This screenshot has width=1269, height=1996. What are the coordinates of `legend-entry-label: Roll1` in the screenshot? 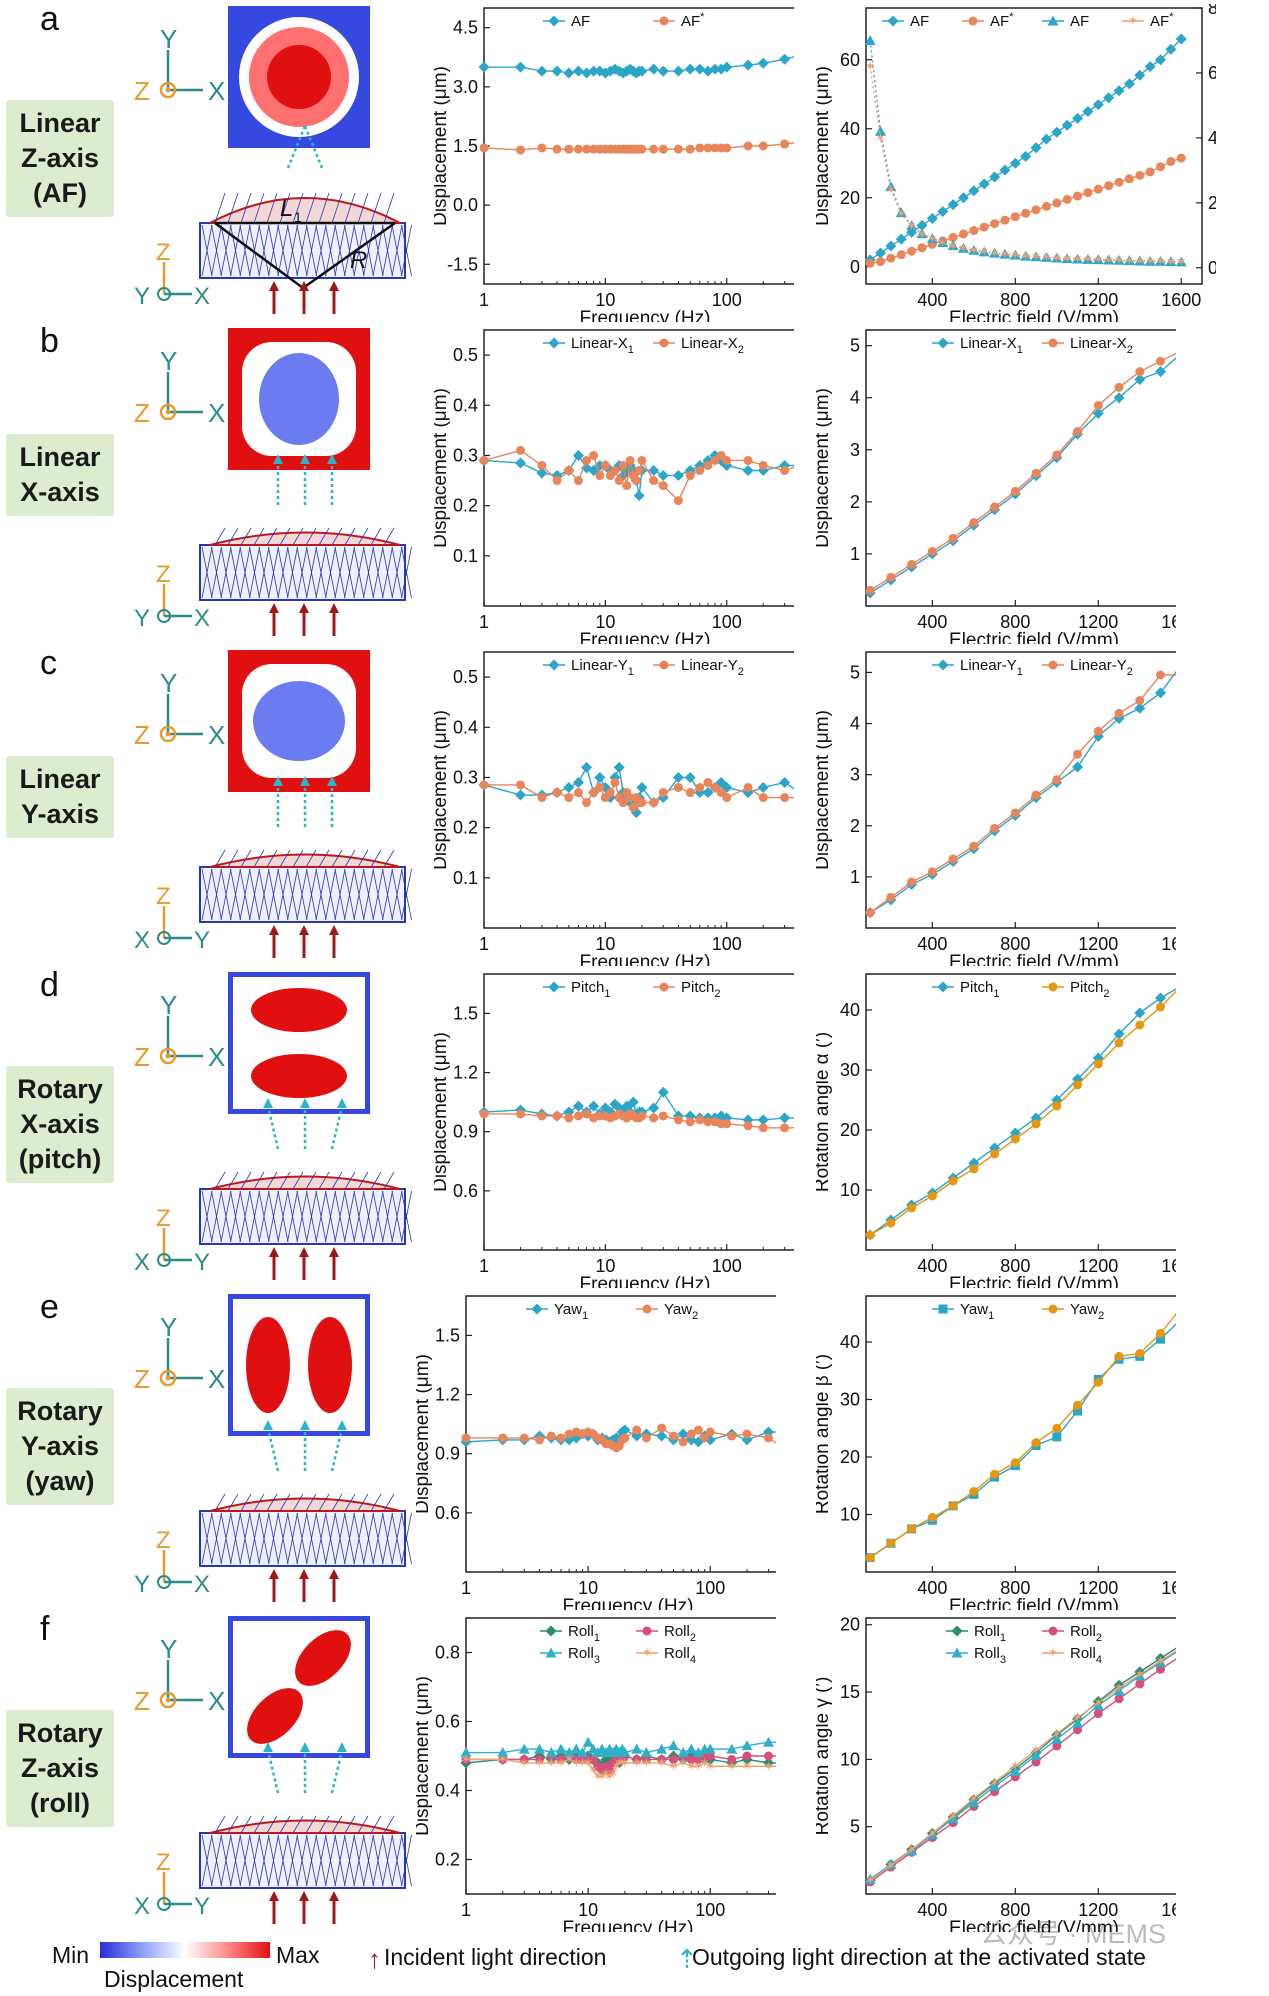 It's located at (990, 1633).